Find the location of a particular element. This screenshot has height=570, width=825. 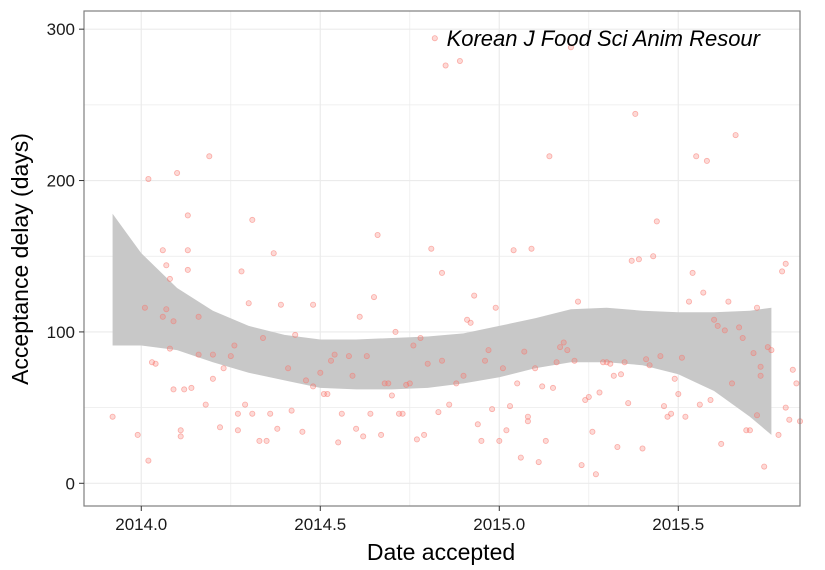

x-tick-label: 2015.0 is located at coordinates (499, 524).